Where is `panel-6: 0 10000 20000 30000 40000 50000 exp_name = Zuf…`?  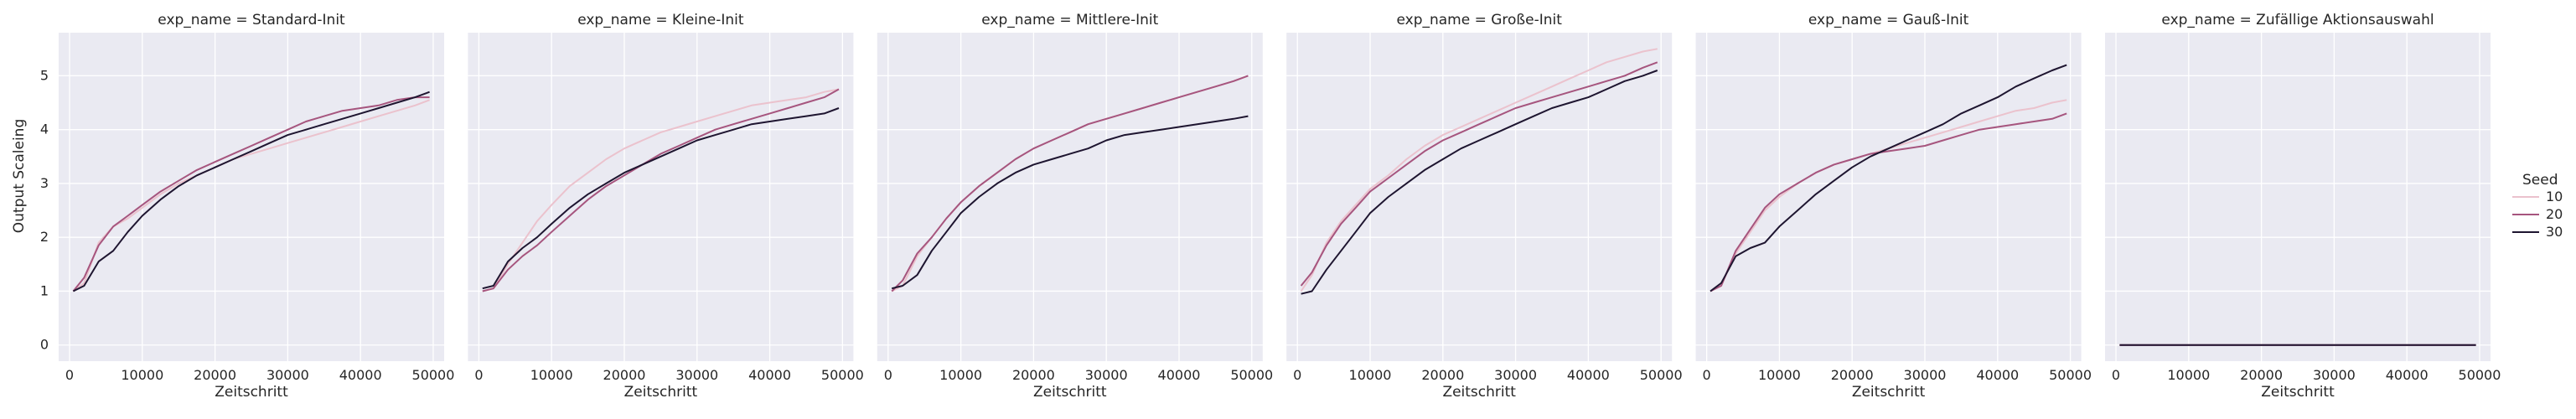 panel-6: 0 10000 20000 30000 40000 50000 exp_name = Zuf… is located at coordinates (2303, 206).